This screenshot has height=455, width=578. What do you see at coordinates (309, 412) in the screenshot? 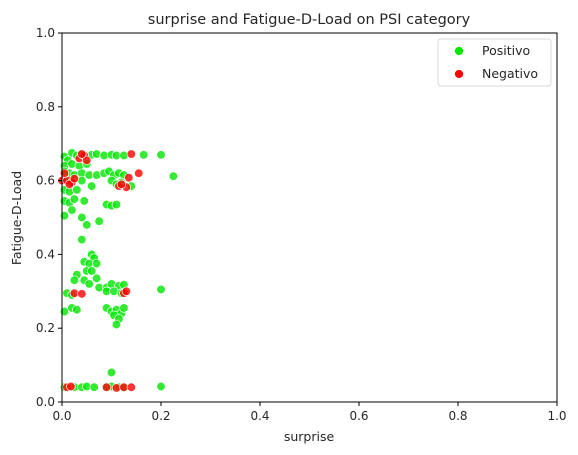
I see `x-axis: 0.0 0.2 0.4 0.6 0.8 1.0` at bounding box center [309, 412].